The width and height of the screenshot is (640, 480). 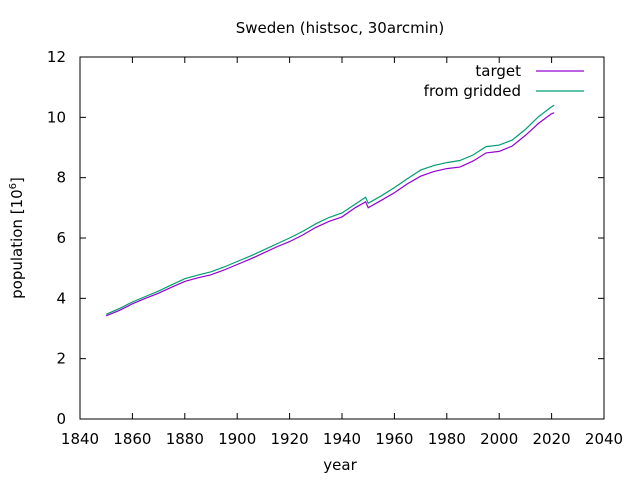 I want to click on x-tick-label: 1880, so click(x=185, y=439).